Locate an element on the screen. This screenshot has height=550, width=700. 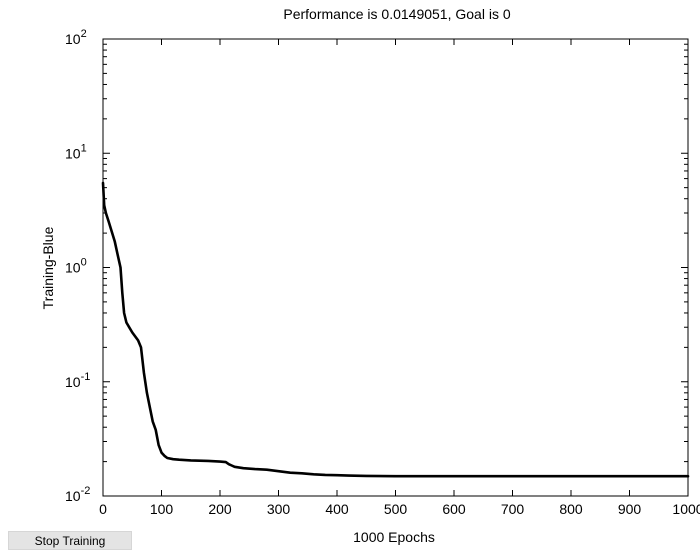
x-tick-label: 900 is located at coordinates (630, 509).